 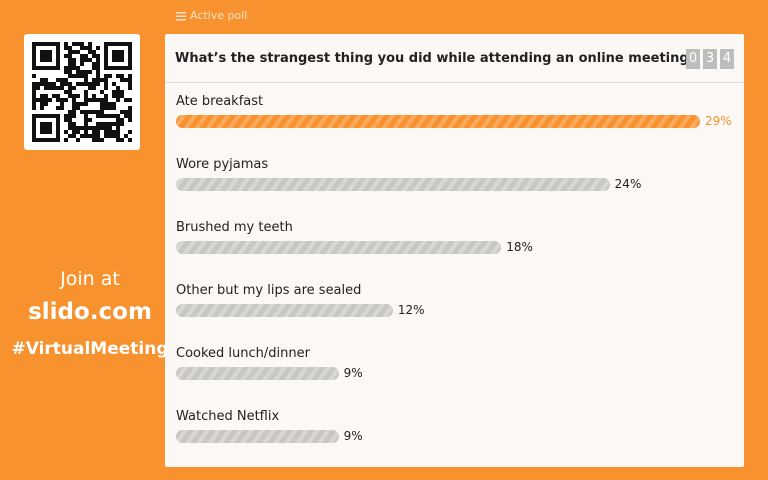 I want to click on site: slido.com, so click(x=90, y=312).